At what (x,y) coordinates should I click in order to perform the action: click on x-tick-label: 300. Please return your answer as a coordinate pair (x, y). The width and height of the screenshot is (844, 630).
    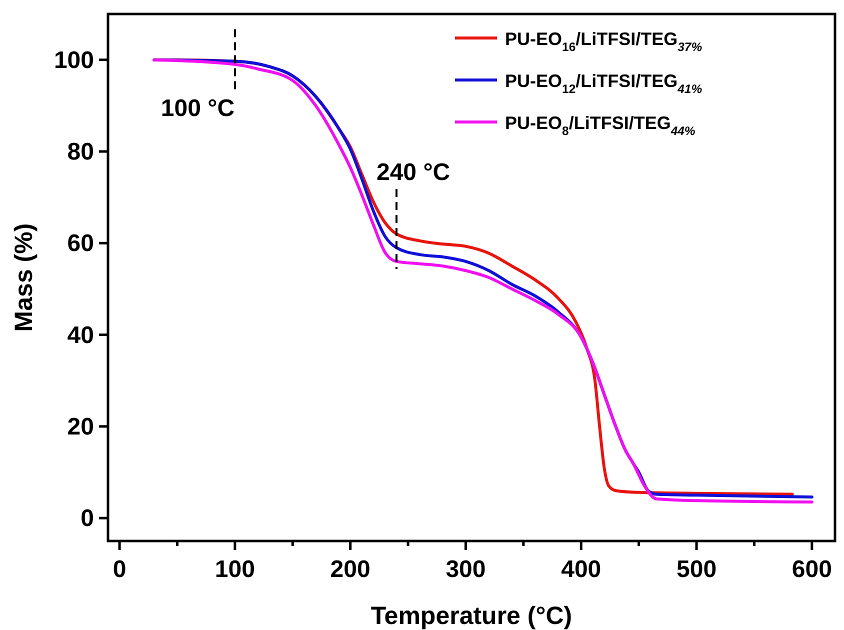
    Looking at the image, I should click on (466, 569).